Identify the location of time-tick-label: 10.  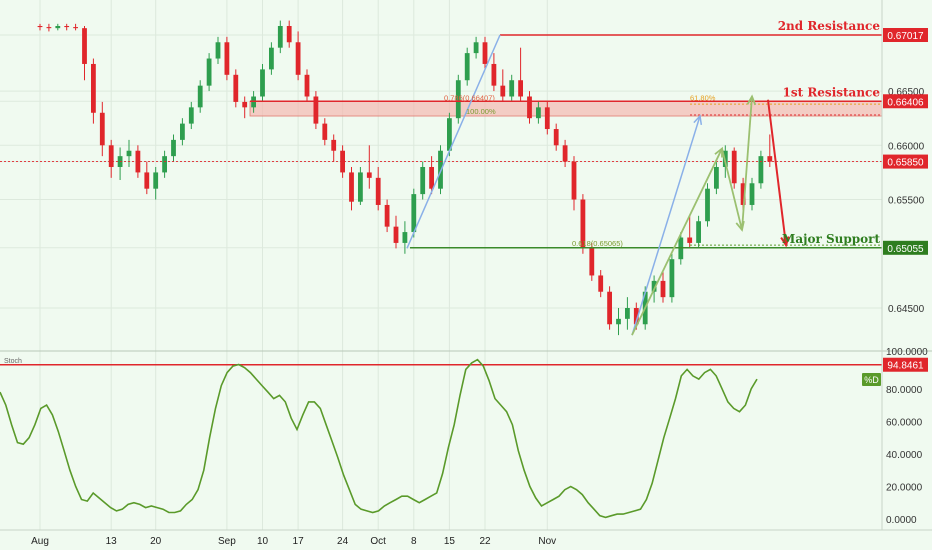
(263, 541).